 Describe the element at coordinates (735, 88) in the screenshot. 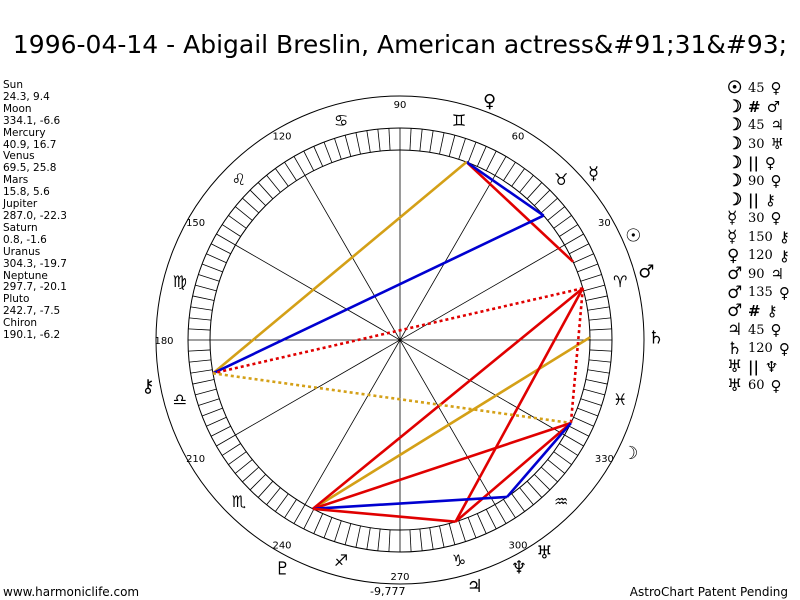

I see `aspect-planet-1: ☉` at that location.